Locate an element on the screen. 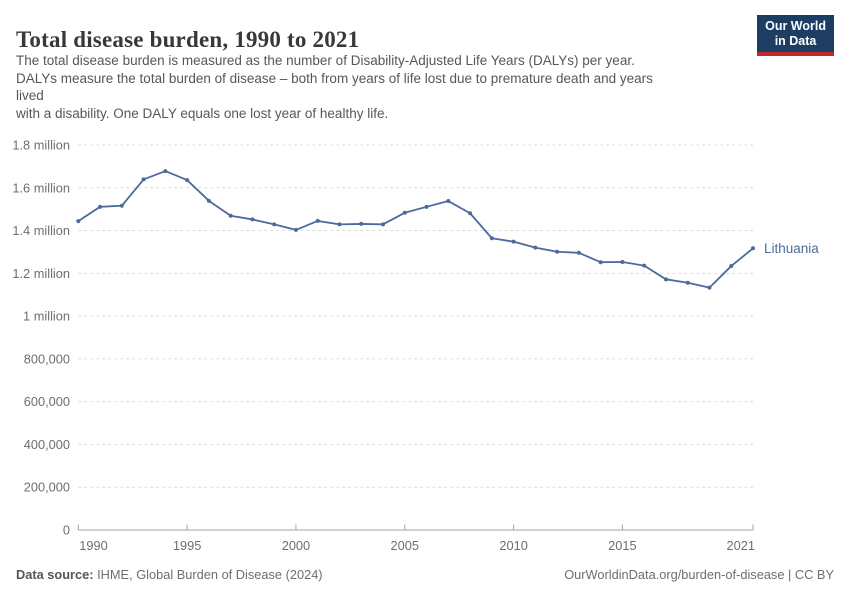 Image resolution: width=850 pixels, height=600 pixels. y-axis-tick-label: 200,000 is located at coordinates (47, 487).